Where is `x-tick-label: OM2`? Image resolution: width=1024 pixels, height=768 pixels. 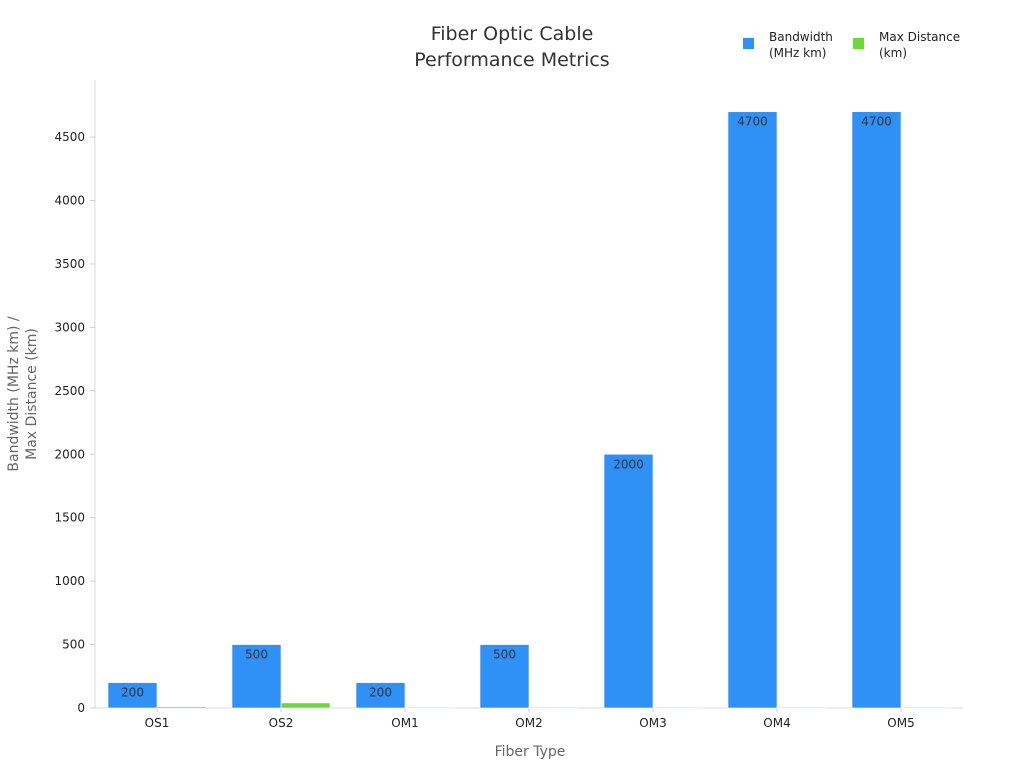 x-tick-label: OM2 is located at coordinates (528, 723).